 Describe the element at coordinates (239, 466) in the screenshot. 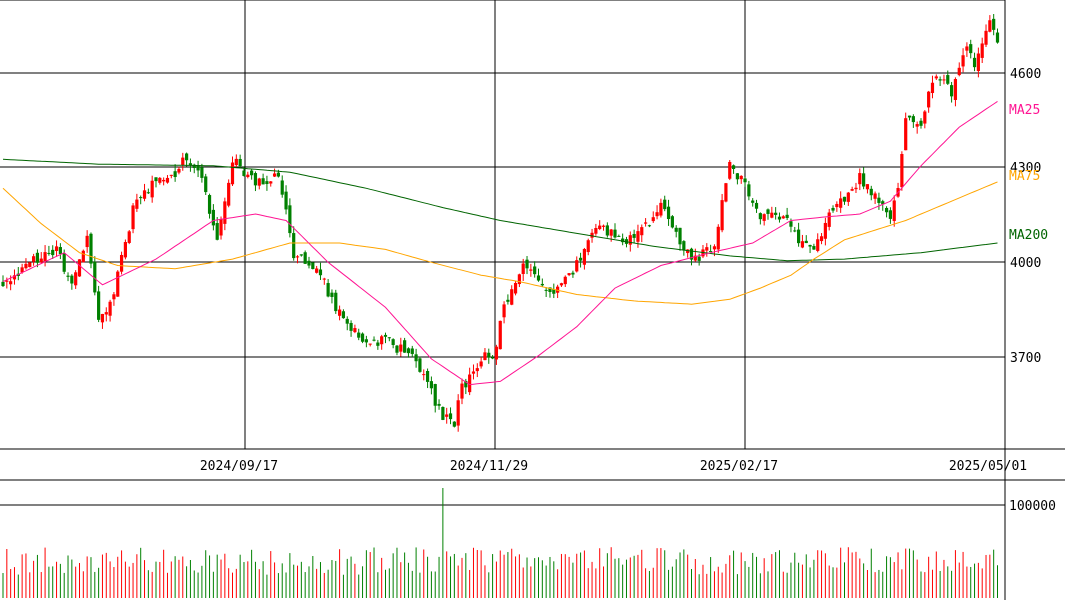

I see `x-label-2024-09-17: 2024/09/17` at that location.